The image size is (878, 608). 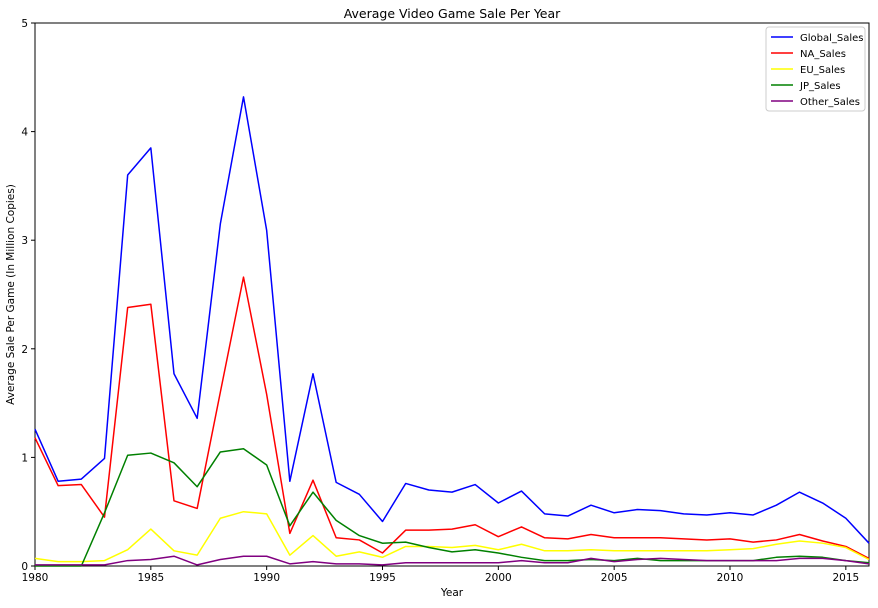 What do you see at coordinates (382, 578) in the screenshot?
I see `x-tick-label: 1995` at bounding box center [382, 578].